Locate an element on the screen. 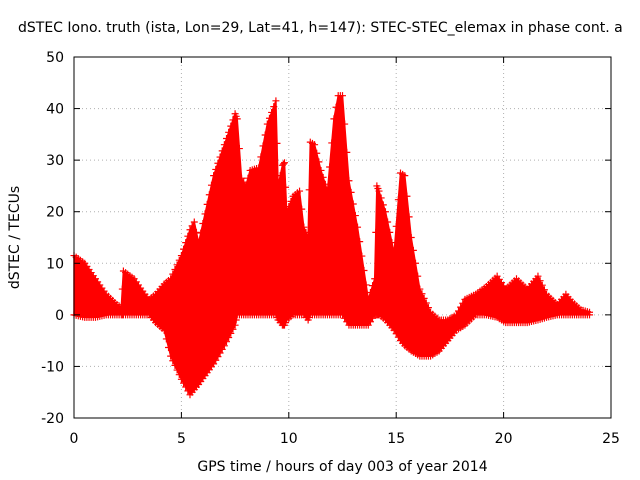 This screenshot has height=480, width=640. x-tick-label: 10 is located at coordinates (289, 439).